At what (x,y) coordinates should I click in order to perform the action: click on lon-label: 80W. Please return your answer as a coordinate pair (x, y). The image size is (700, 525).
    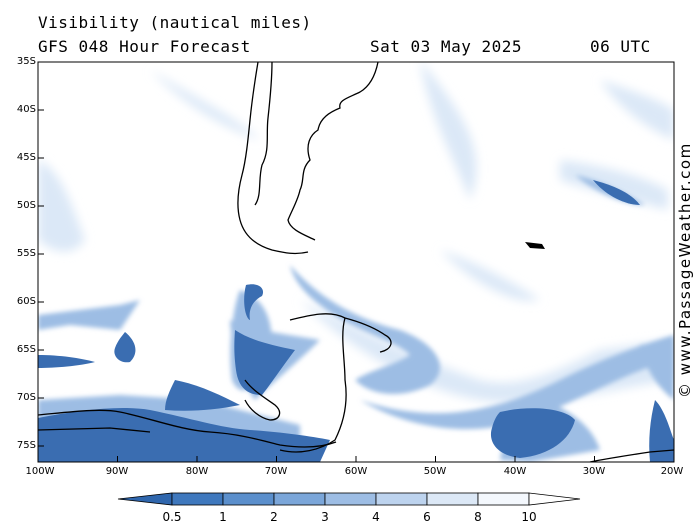
    Looking at the image, I should click on (197, 471).